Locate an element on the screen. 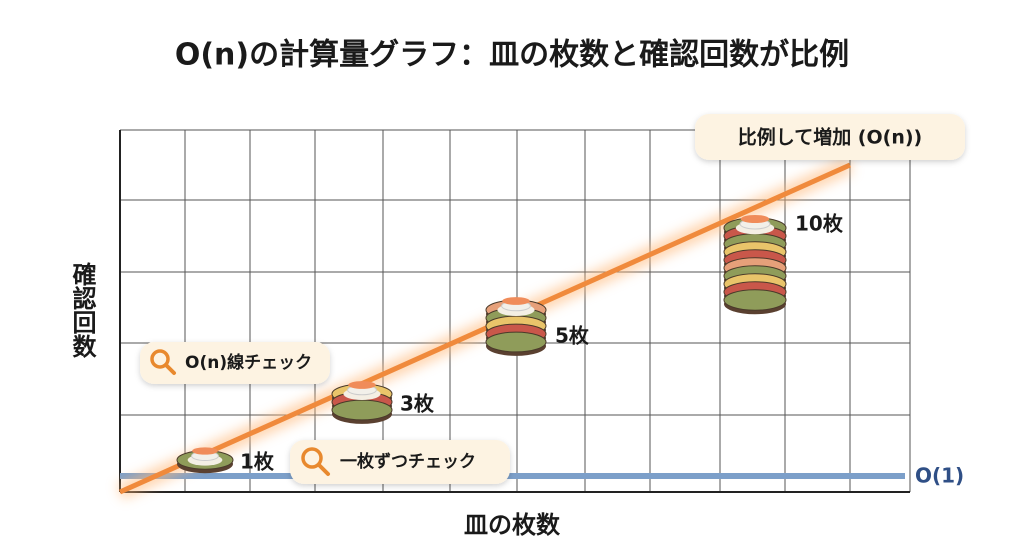 The image size is (1024, 559). constant-label: O(1) is located at coordinates (939, 476).